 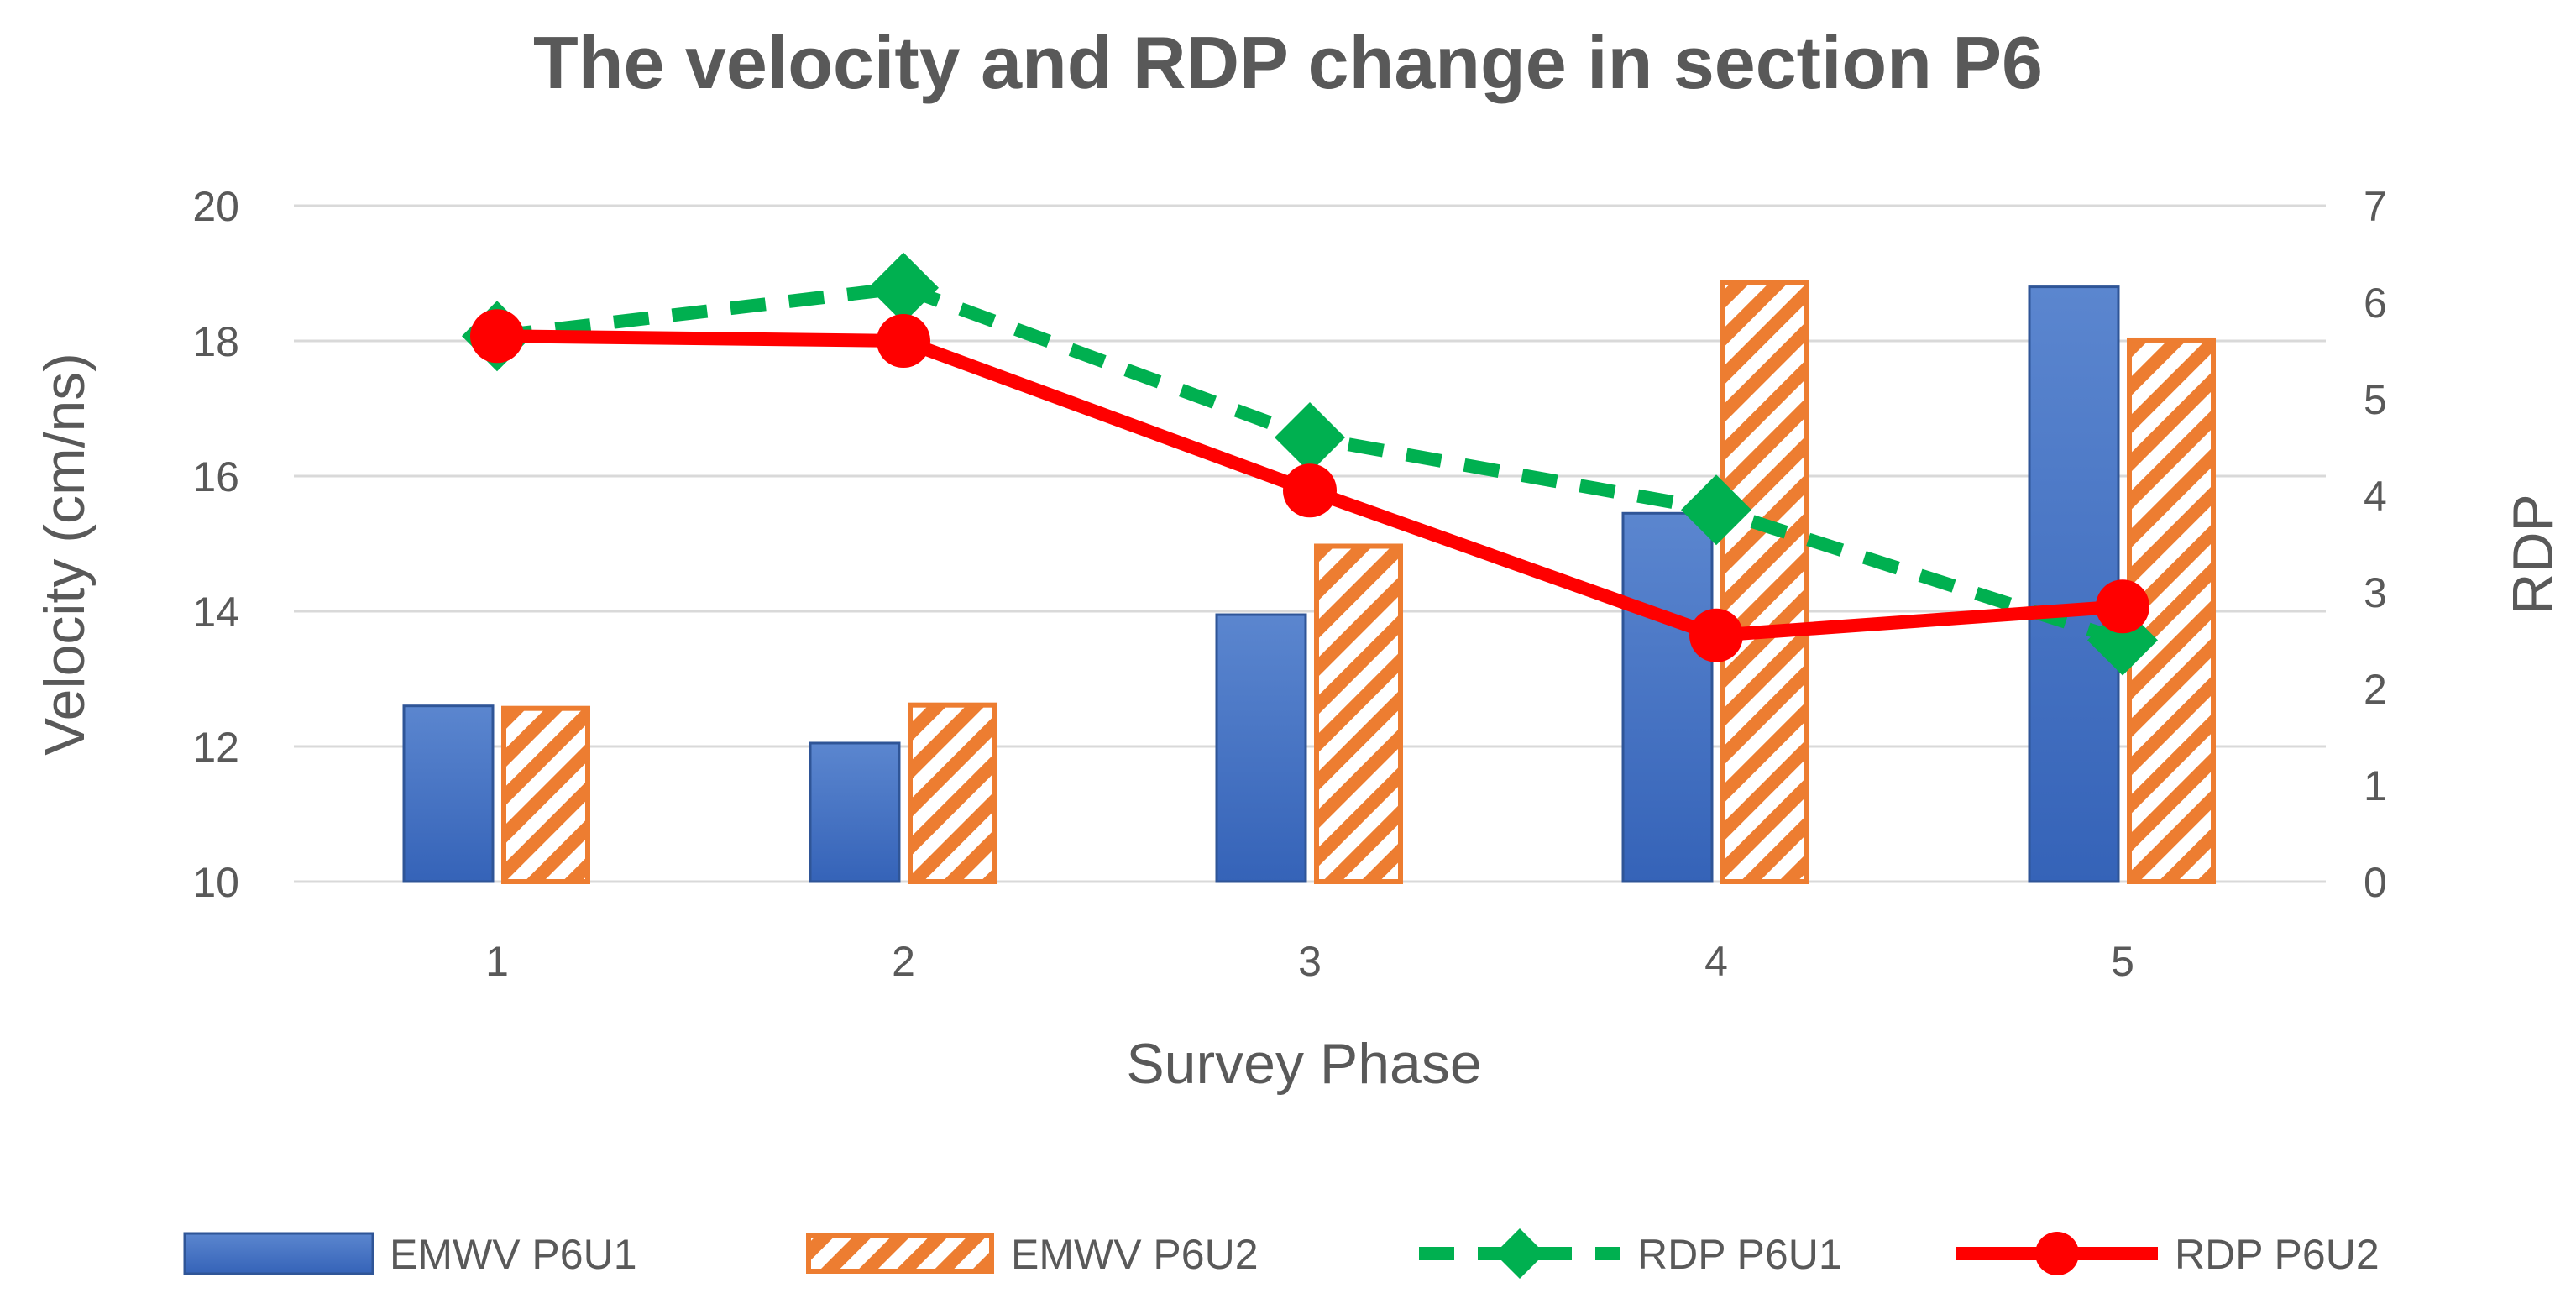 I want to click on y2-tick-label: 2, so click(x=2375, y=689).